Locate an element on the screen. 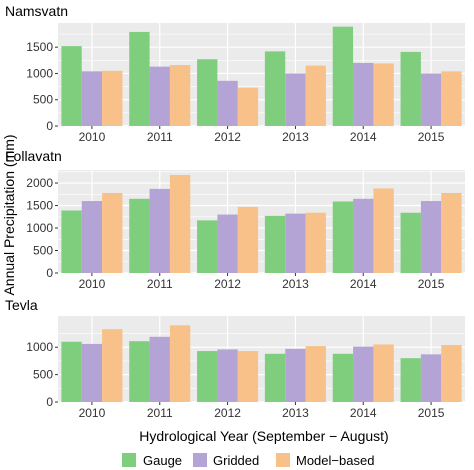 Image resolution: width=474 pixels, height=470 pixels. bar-namsvatn-gridded-2015 is located at coordinates (431, 99).